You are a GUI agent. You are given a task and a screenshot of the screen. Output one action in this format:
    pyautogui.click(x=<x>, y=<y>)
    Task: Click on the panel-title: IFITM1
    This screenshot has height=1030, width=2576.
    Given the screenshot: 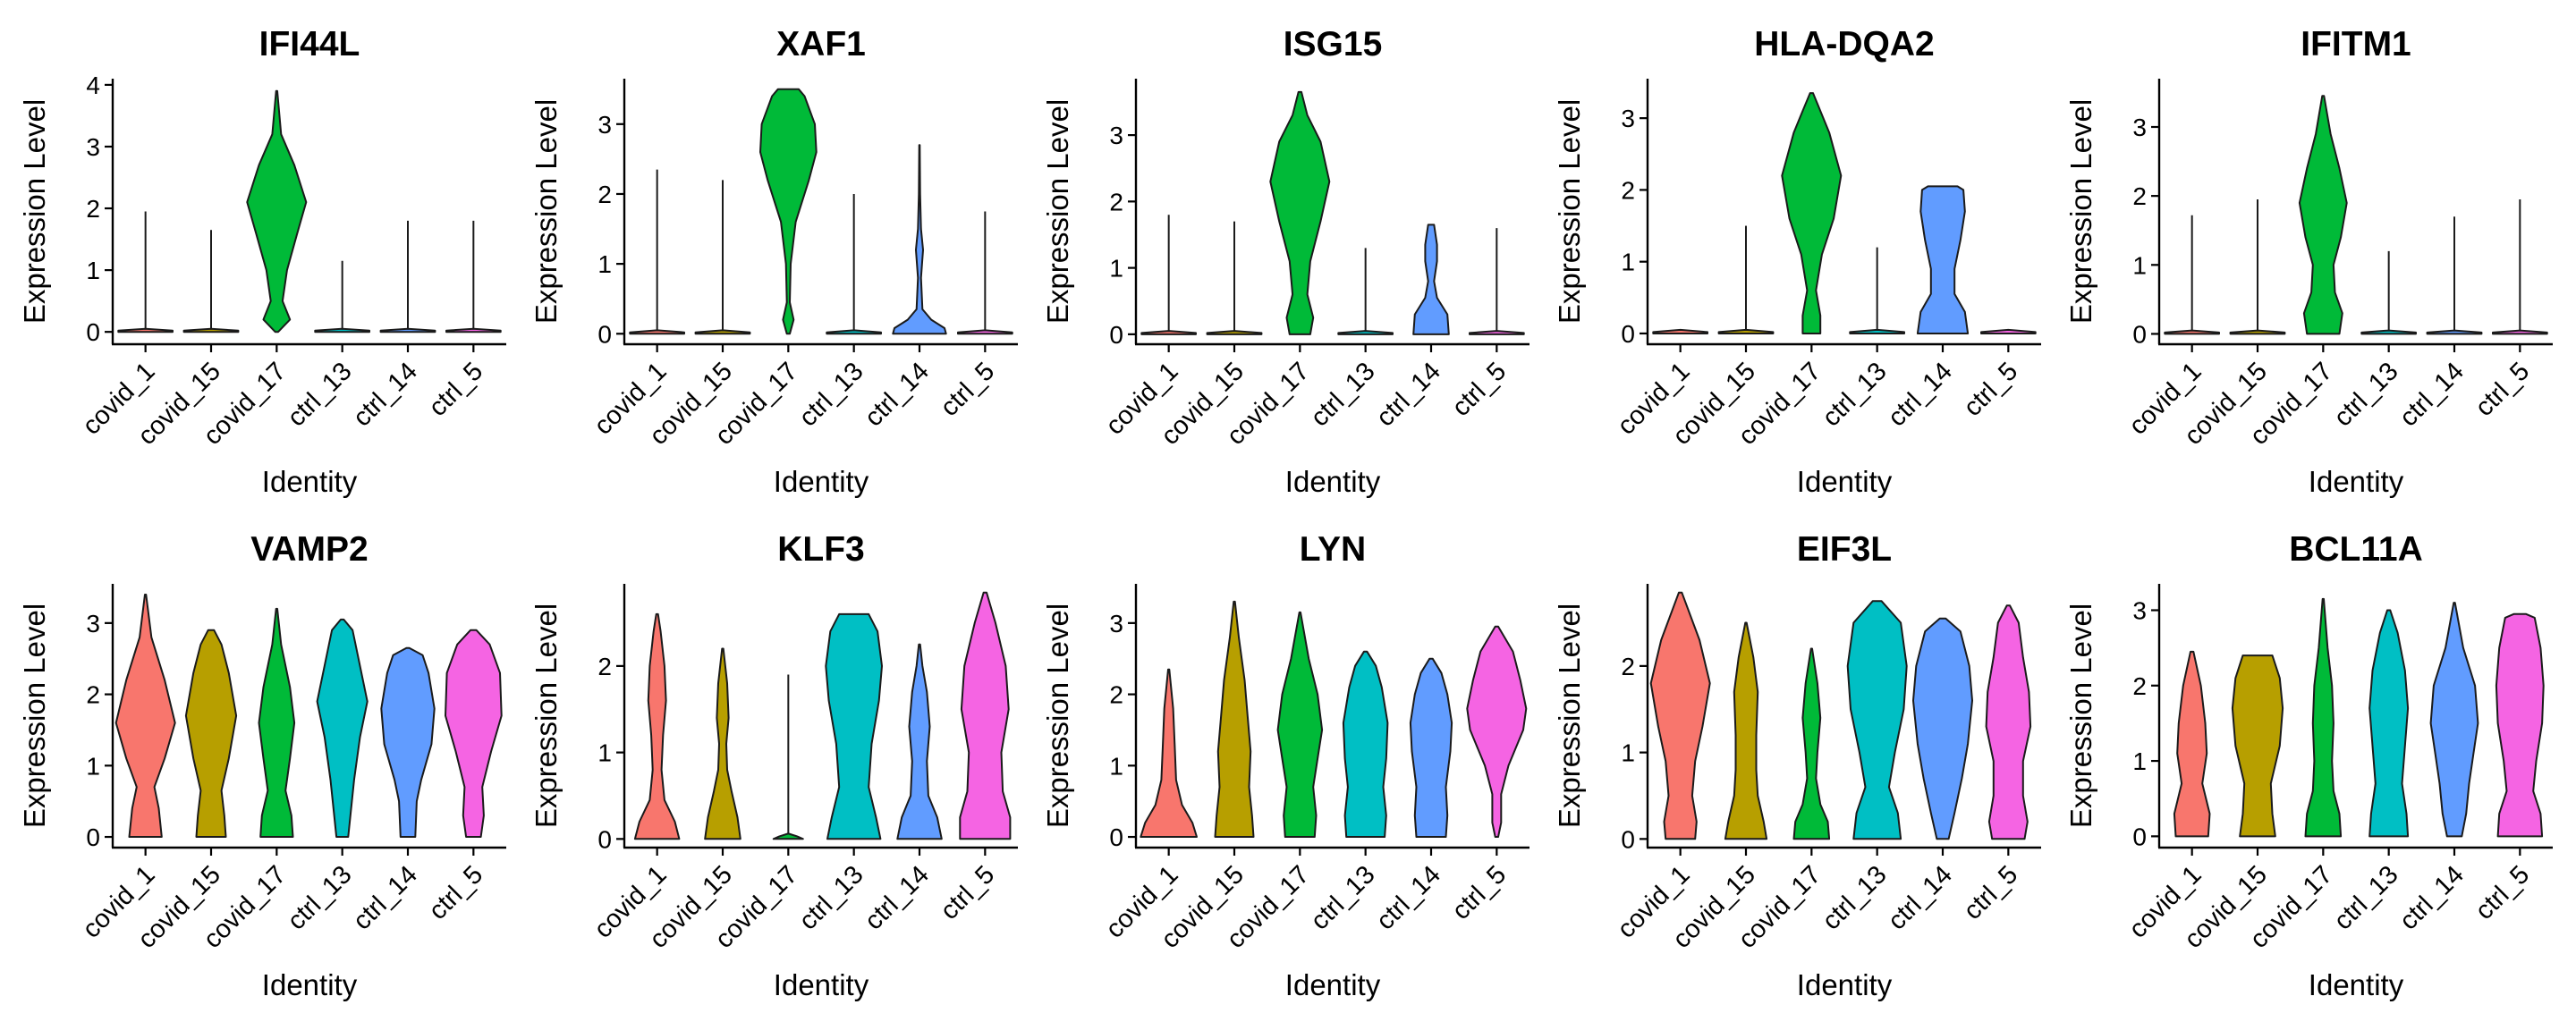 What is the action you would take?
    pyautogui.click(x=2356, y=44)
    